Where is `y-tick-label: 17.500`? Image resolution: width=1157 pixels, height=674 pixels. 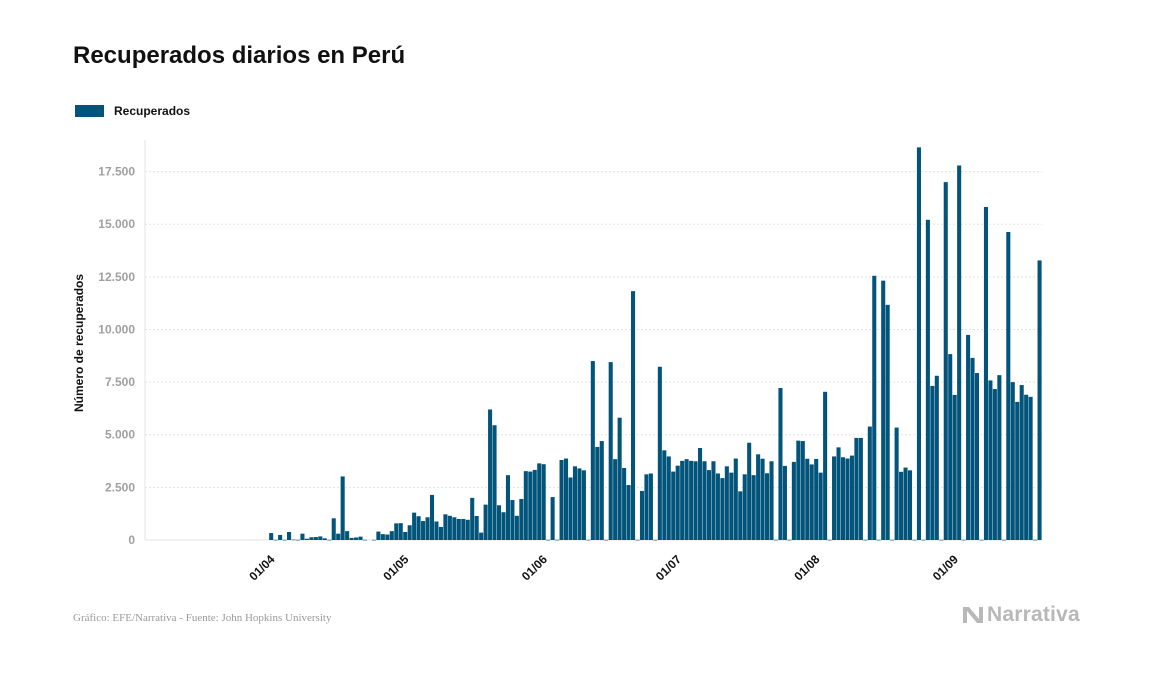
y-tick-label: 17.500 is located at coordinates (116, 172).